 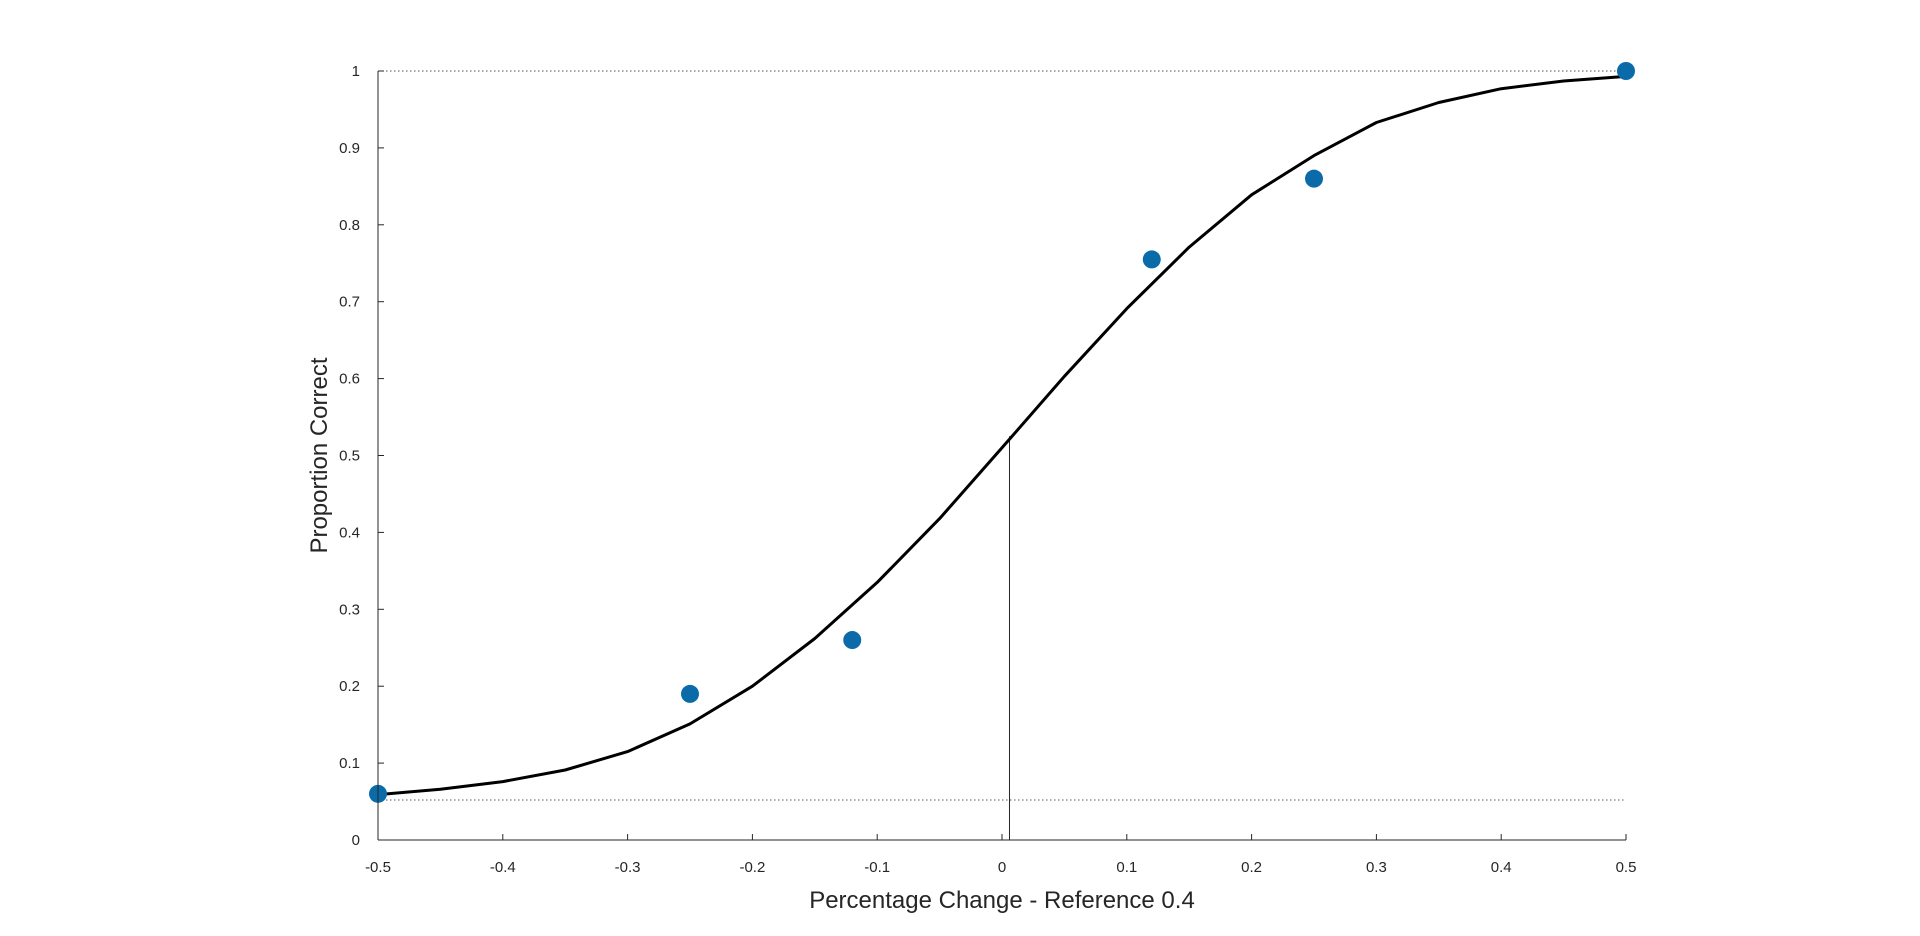 What do you see at coordinates (1002, 900) in the screenshot?
I see `x-axis-title: Percentage Change - Reference 0.4` at bounding box center [1002, 900].